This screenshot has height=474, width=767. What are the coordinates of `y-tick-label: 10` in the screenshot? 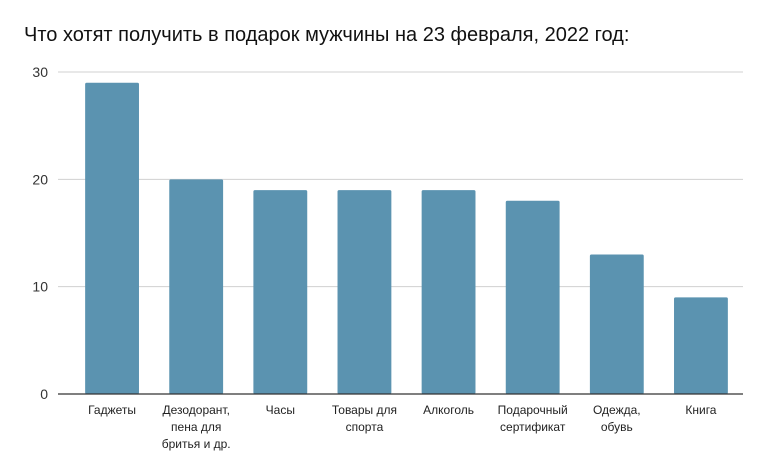 It's located at (40, 287).